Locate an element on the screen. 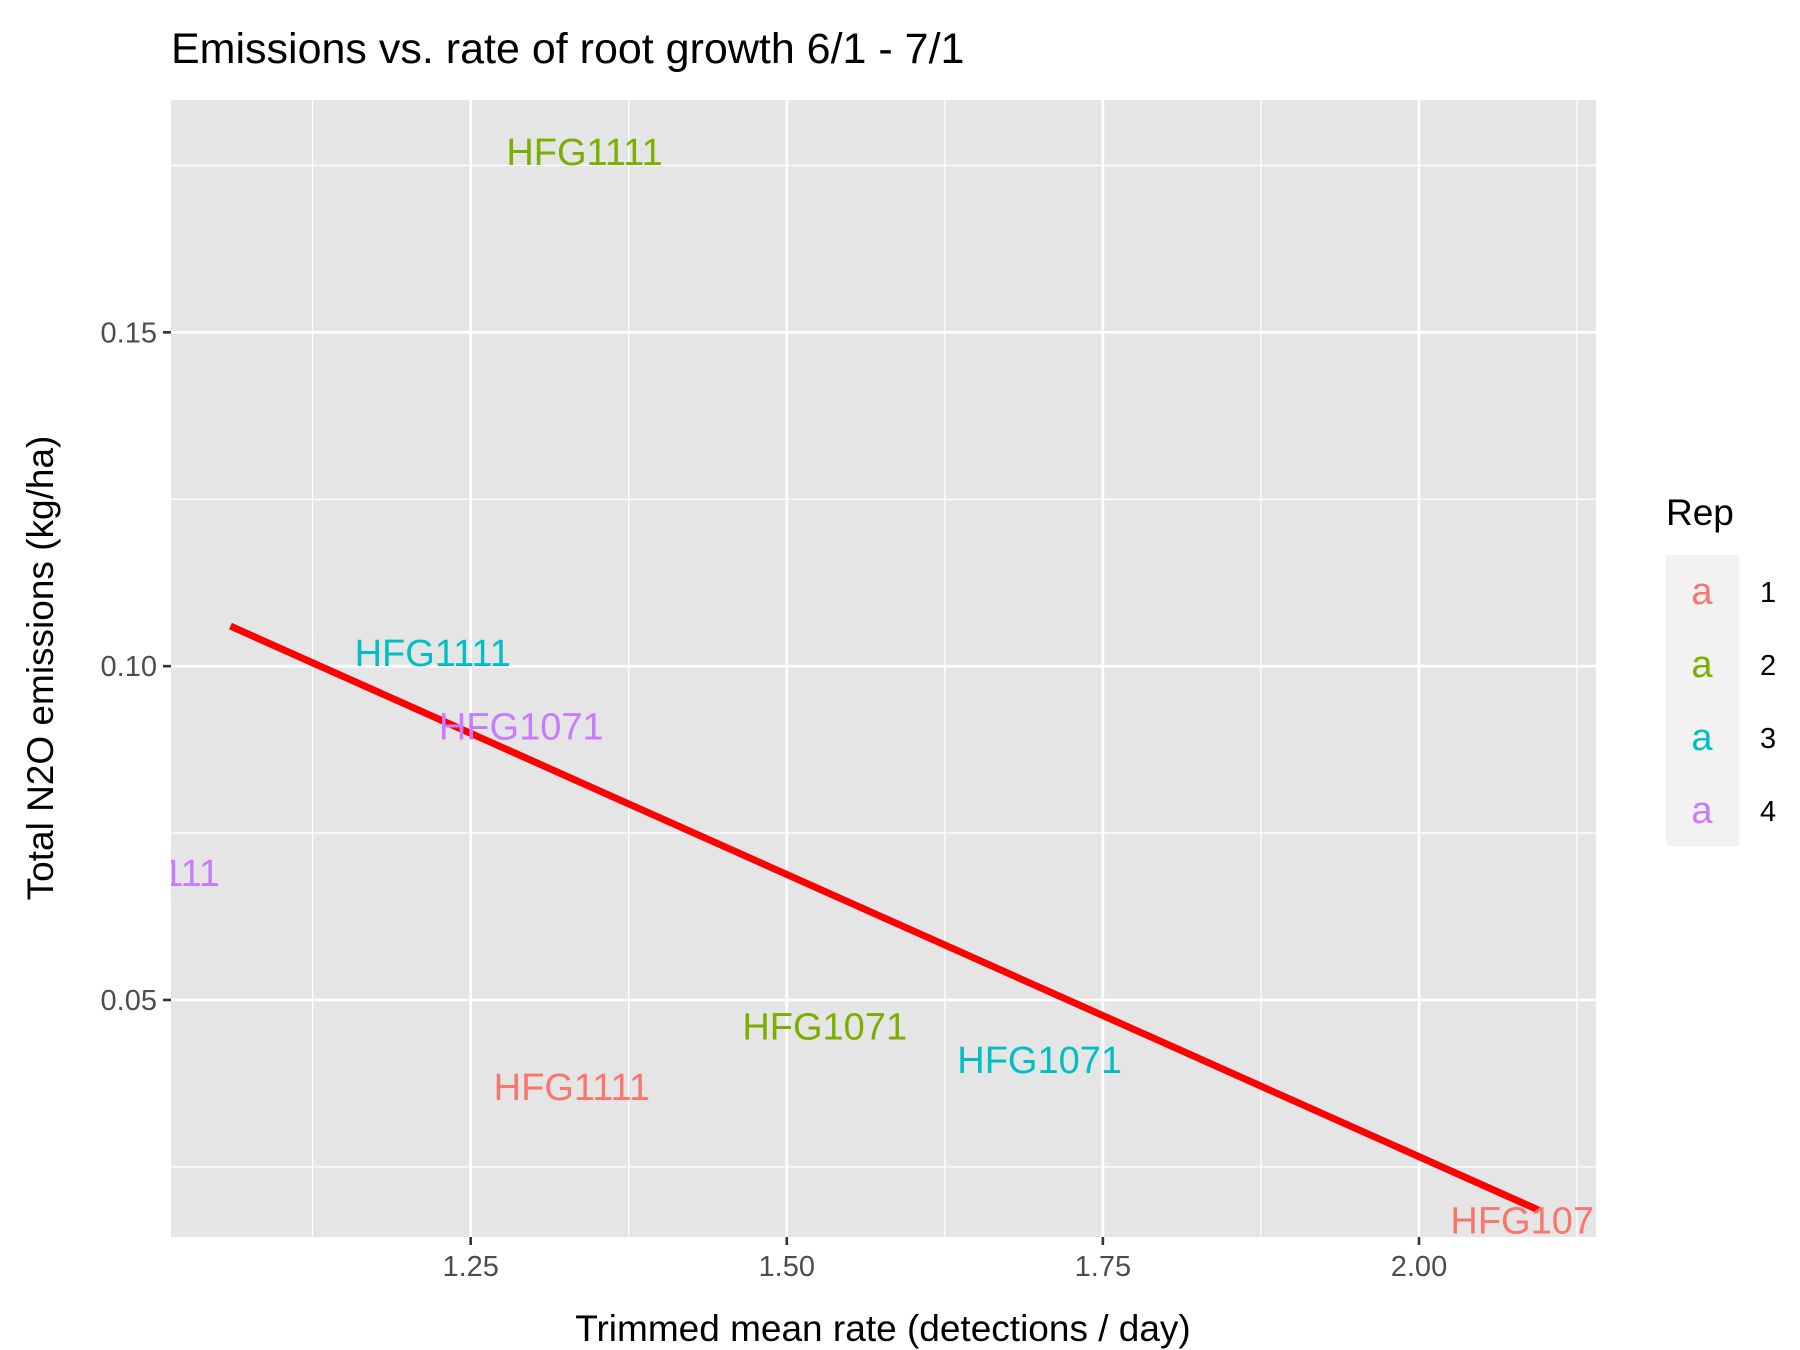 This screenshot has width=1800, height=1350. x-tick-label: 1.75 is located at coordinates (1103, 1267).